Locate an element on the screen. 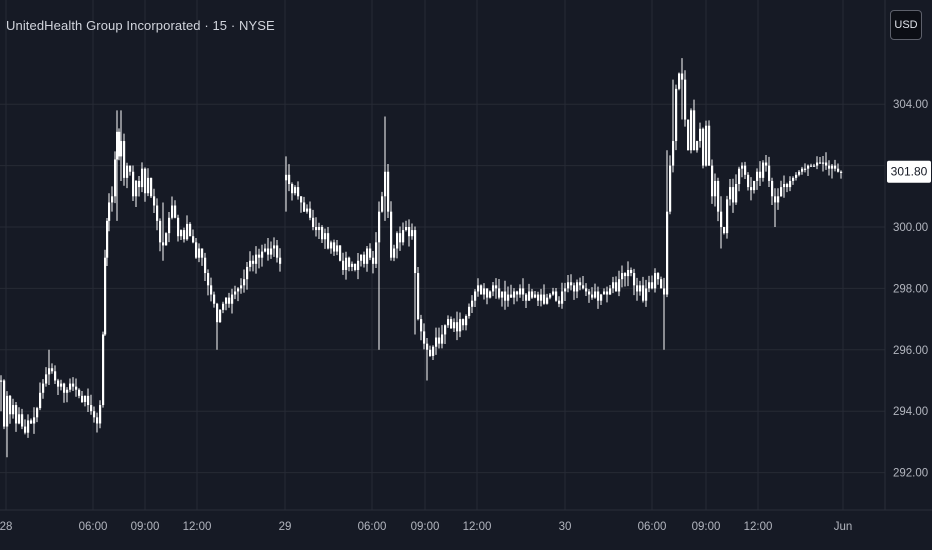  y-tick-label: 296.00 is located at coordinates (910, 351).